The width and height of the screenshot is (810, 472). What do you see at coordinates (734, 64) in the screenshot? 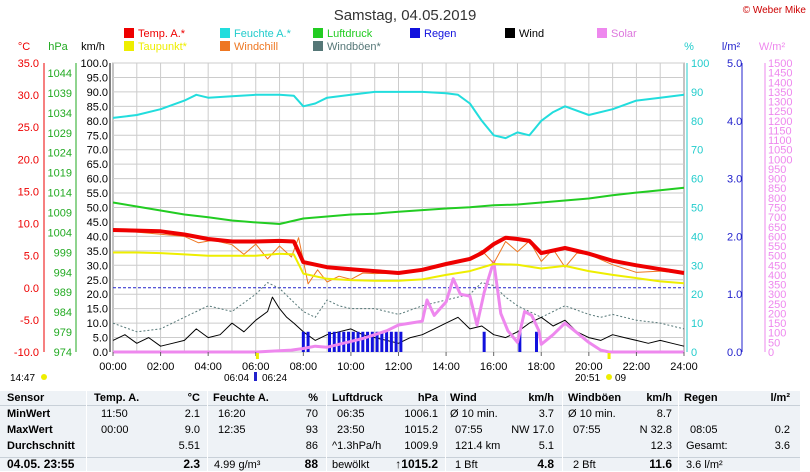
I see `rain-tick: 5.0` at bounding box center [734, 64].